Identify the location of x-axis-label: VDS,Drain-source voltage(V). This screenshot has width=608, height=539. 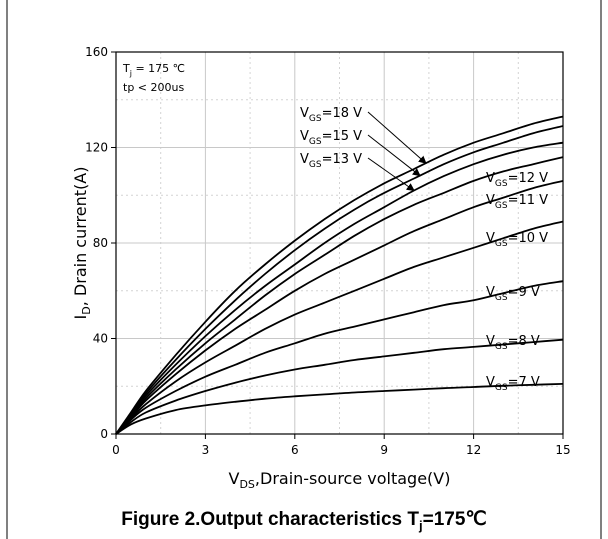
(340, 480).